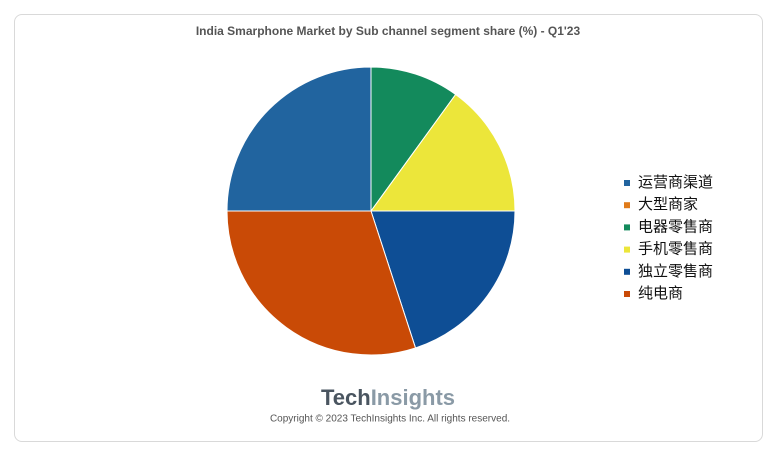 The height and width of the screenshot is (452, 773). Describe the element at coordinates (675, 226) in the screenshot. I see `legend-label: 电器零售商` at that location.